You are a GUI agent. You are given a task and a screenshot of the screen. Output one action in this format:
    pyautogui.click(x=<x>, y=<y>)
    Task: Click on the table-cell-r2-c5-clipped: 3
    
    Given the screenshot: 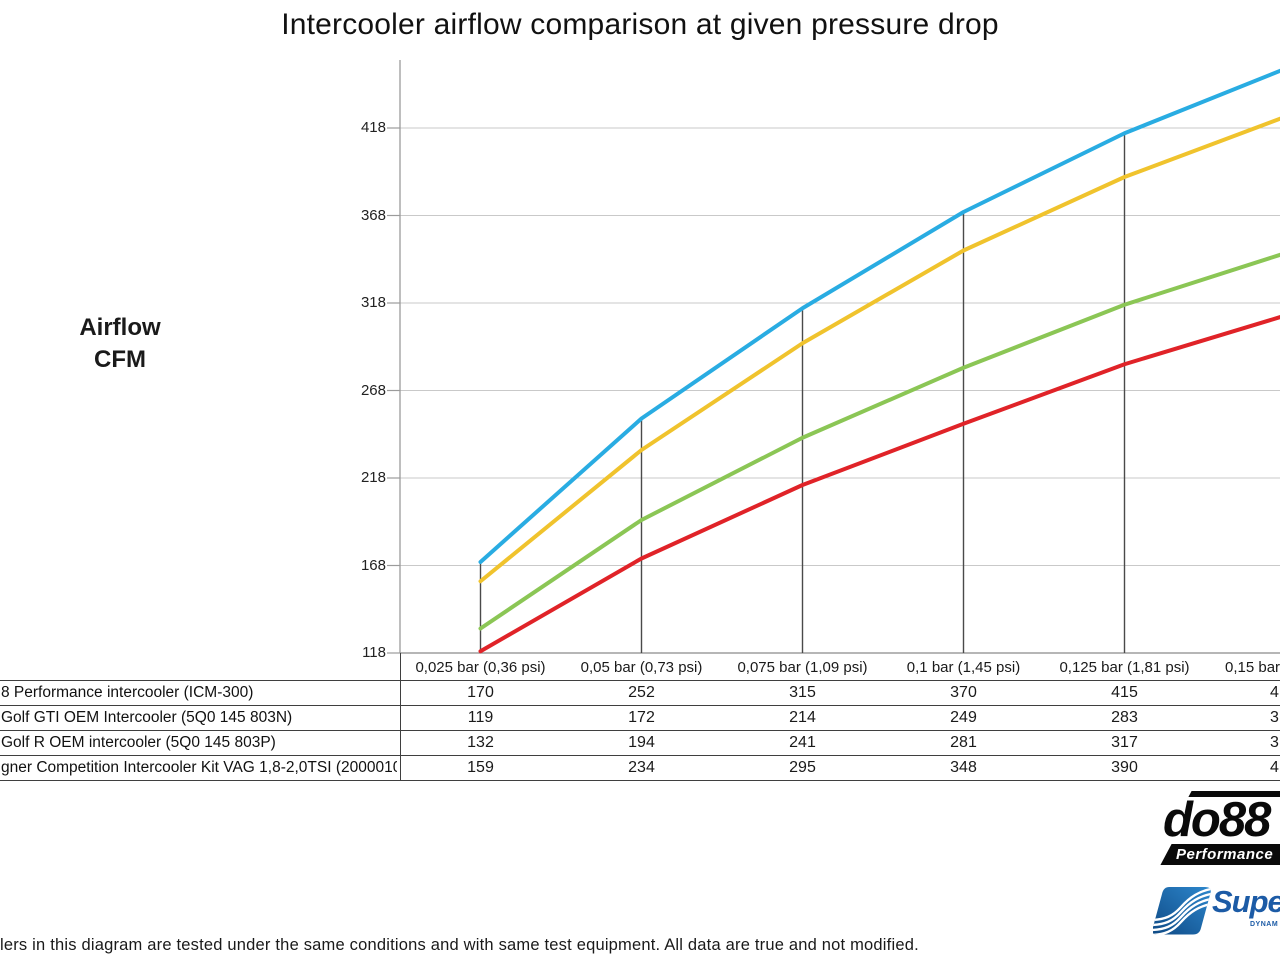 What is the action you would take?
    pyautogui.click(x=1274, y=742)
    